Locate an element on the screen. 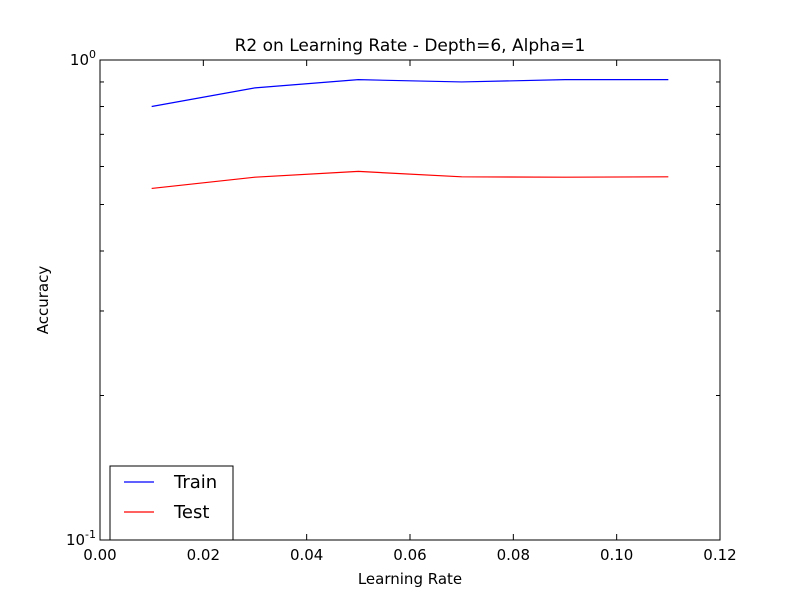  series-line-test is located at coordinates (410, 180).